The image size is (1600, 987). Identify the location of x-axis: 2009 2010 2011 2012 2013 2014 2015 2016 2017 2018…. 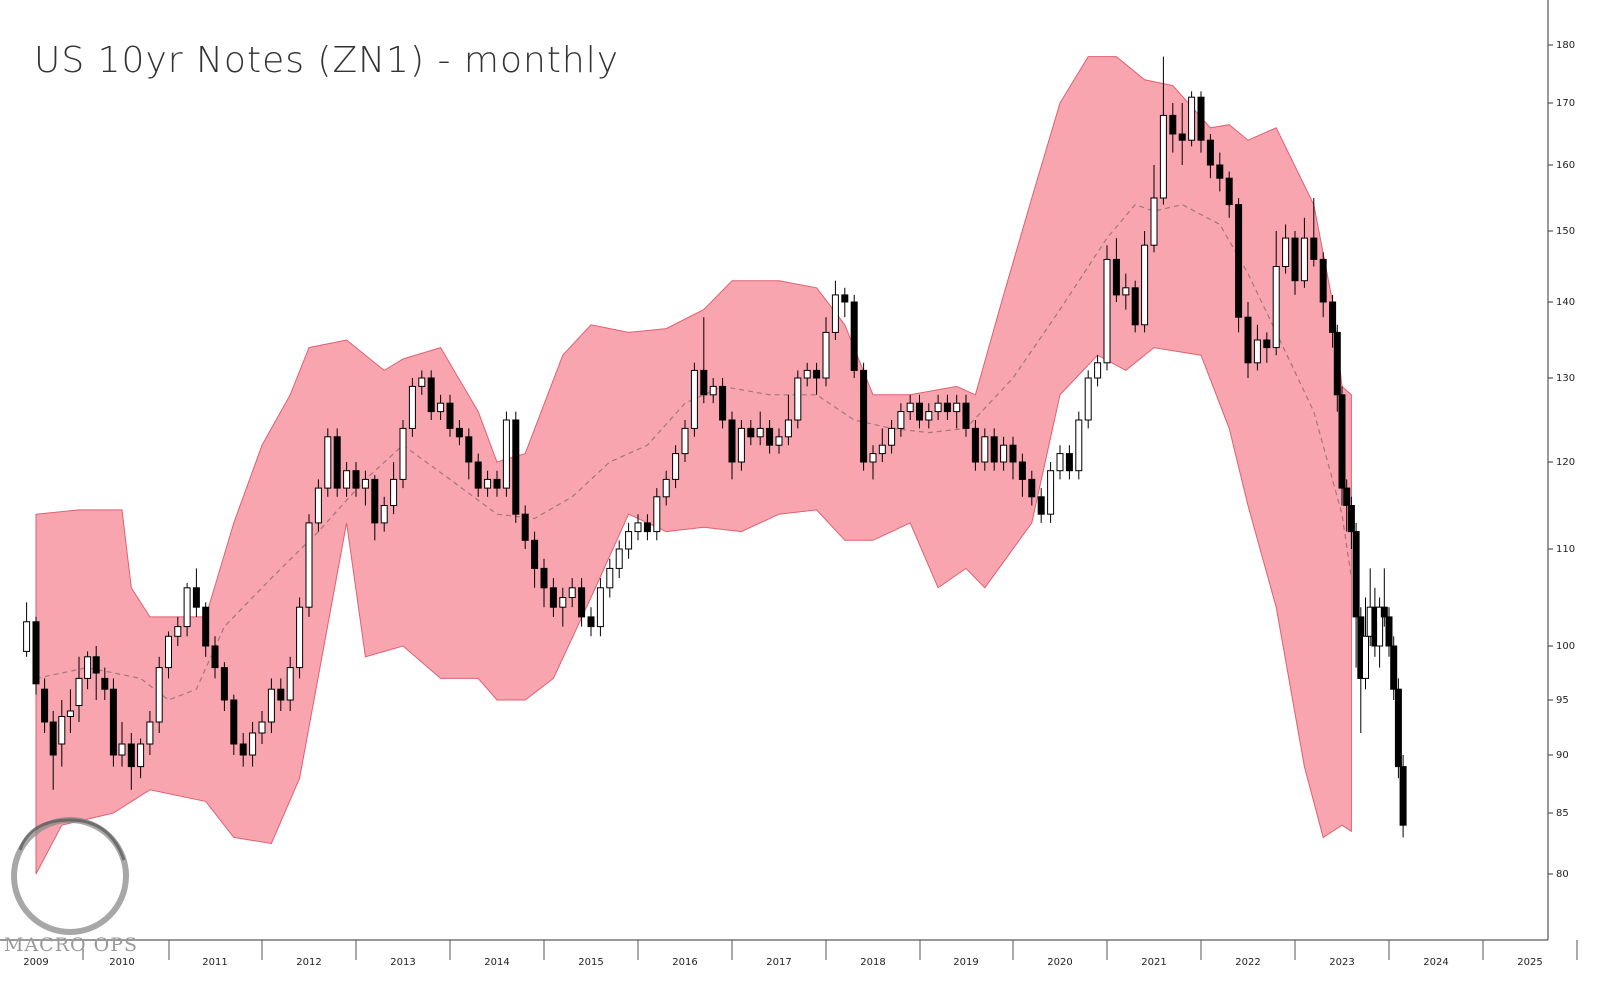
(789, 953).